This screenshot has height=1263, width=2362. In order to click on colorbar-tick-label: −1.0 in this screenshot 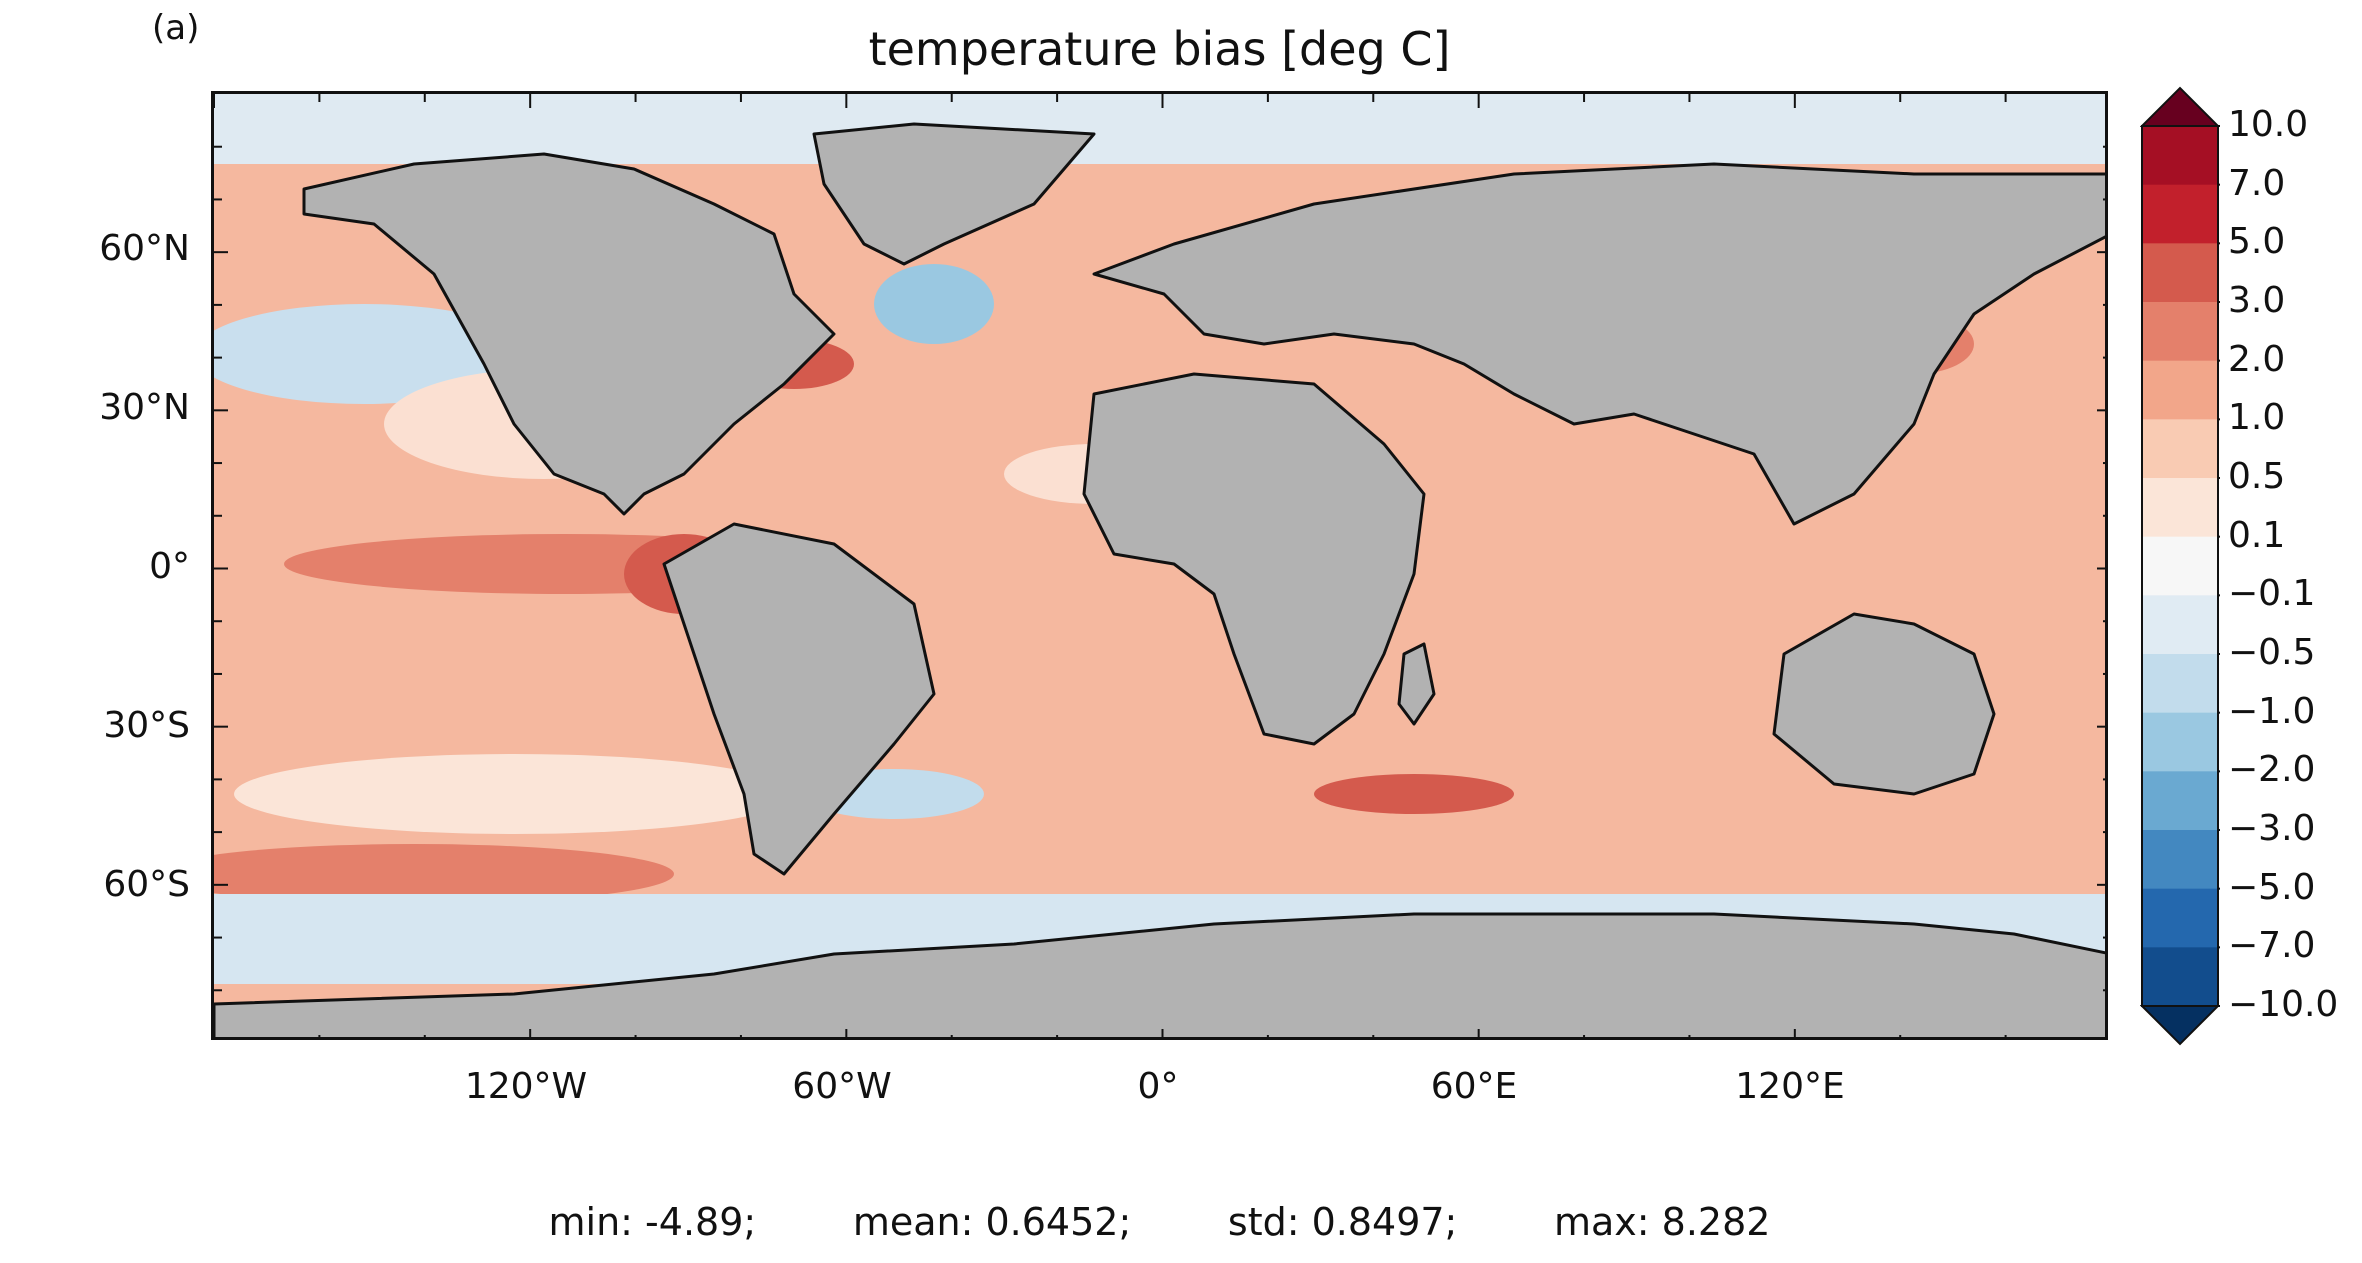, I will do `click(2272, 711)`.